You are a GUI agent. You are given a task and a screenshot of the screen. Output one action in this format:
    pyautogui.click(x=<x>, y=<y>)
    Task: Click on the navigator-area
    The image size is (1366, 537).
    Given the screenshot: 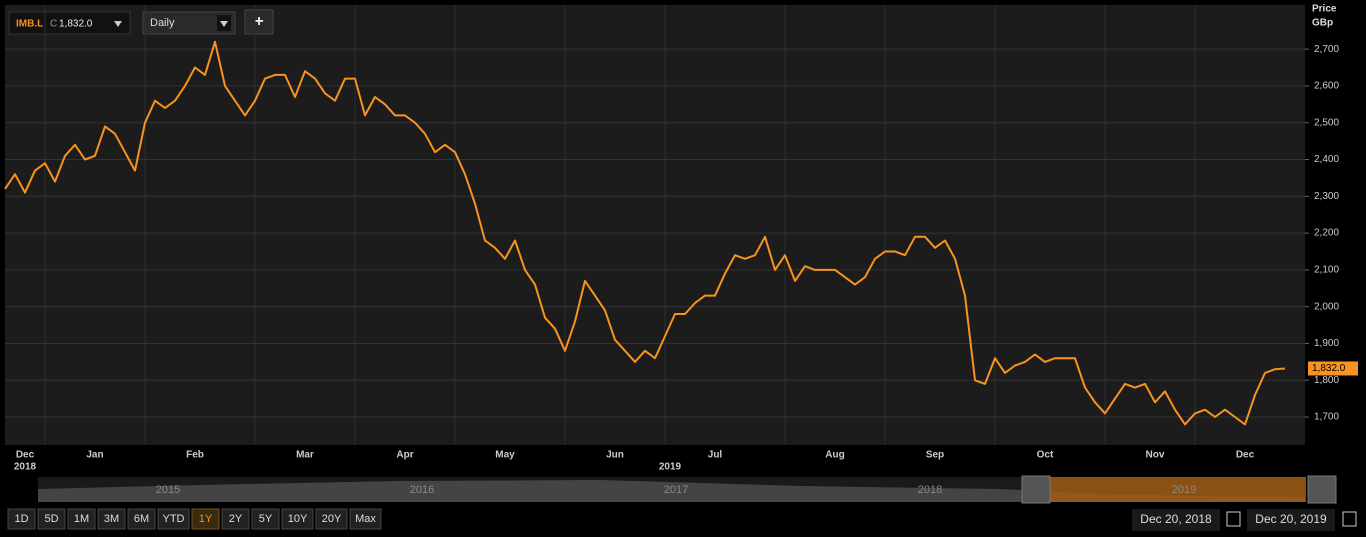 What is the action you would take?
    pyautogui.click(x=671, y=491)
    